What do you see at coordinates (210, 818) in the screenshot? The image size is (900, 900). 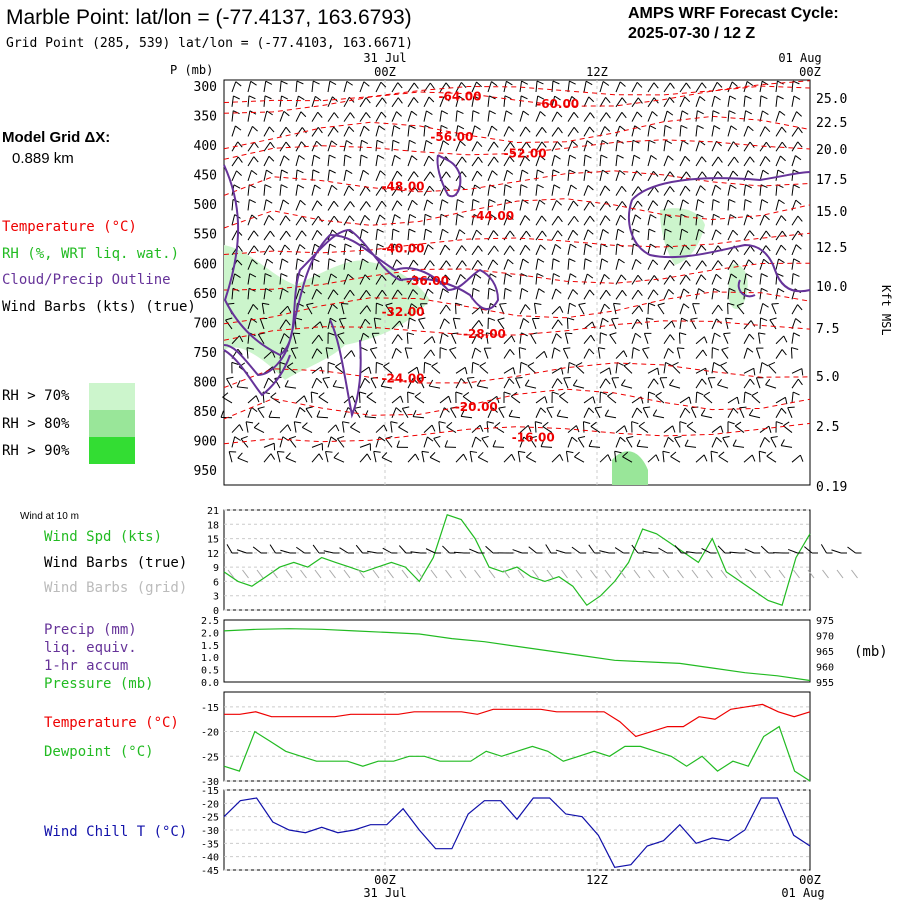 I see `windchill-tick-label: -25` at bounding box center [210, 818].